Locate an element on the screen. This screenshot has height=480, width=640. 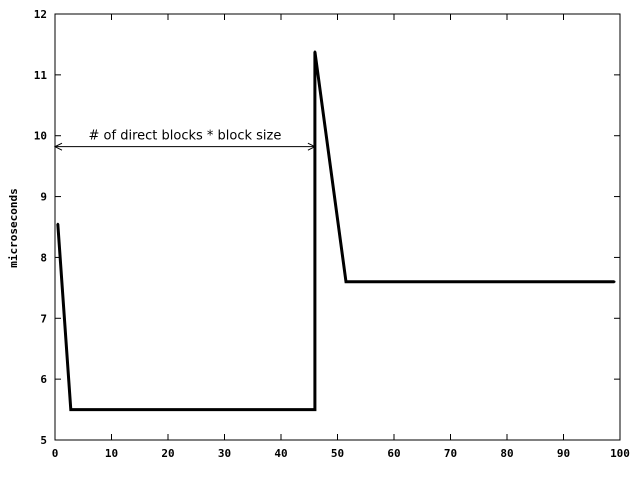
annotation-layer: # of direct blocks * block size is located at coordinates (185, 140).